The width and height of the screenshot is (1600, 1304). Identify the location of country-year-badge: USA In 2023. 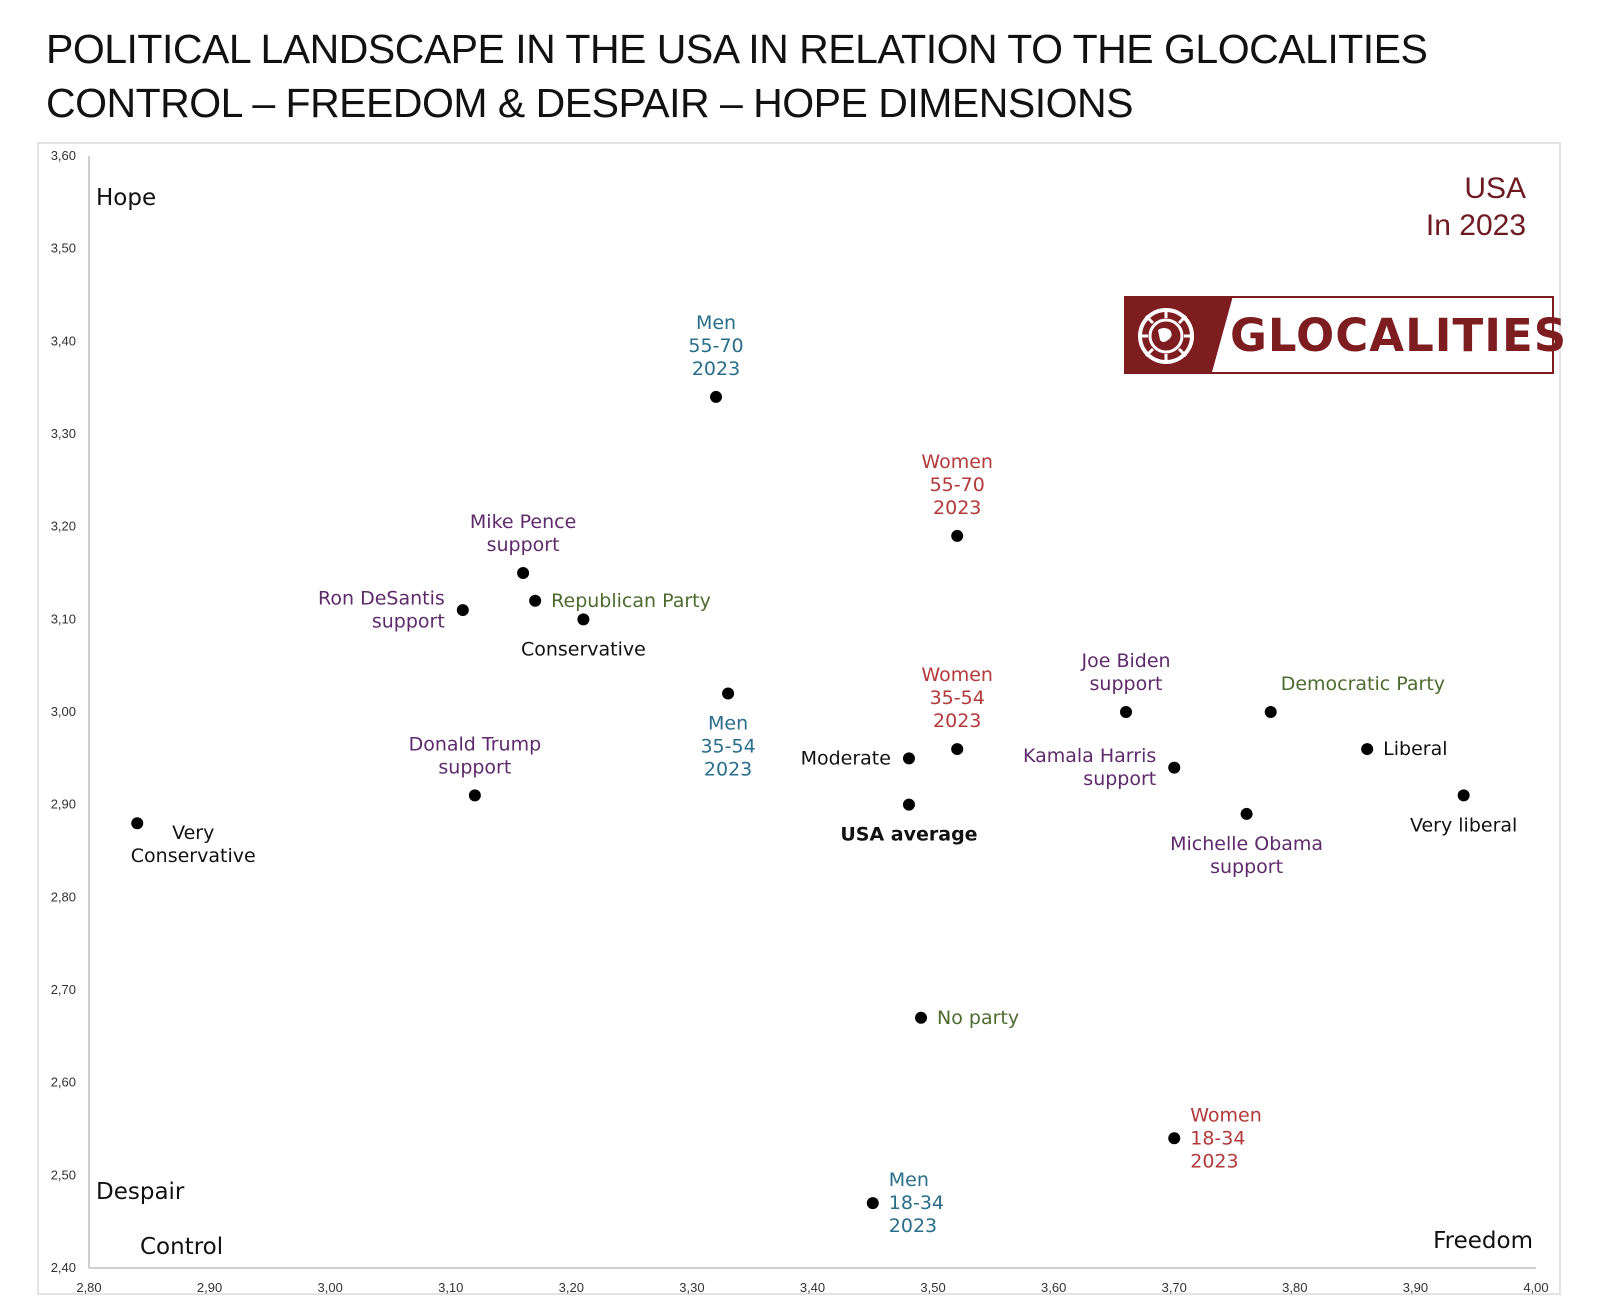
(1476, 207).